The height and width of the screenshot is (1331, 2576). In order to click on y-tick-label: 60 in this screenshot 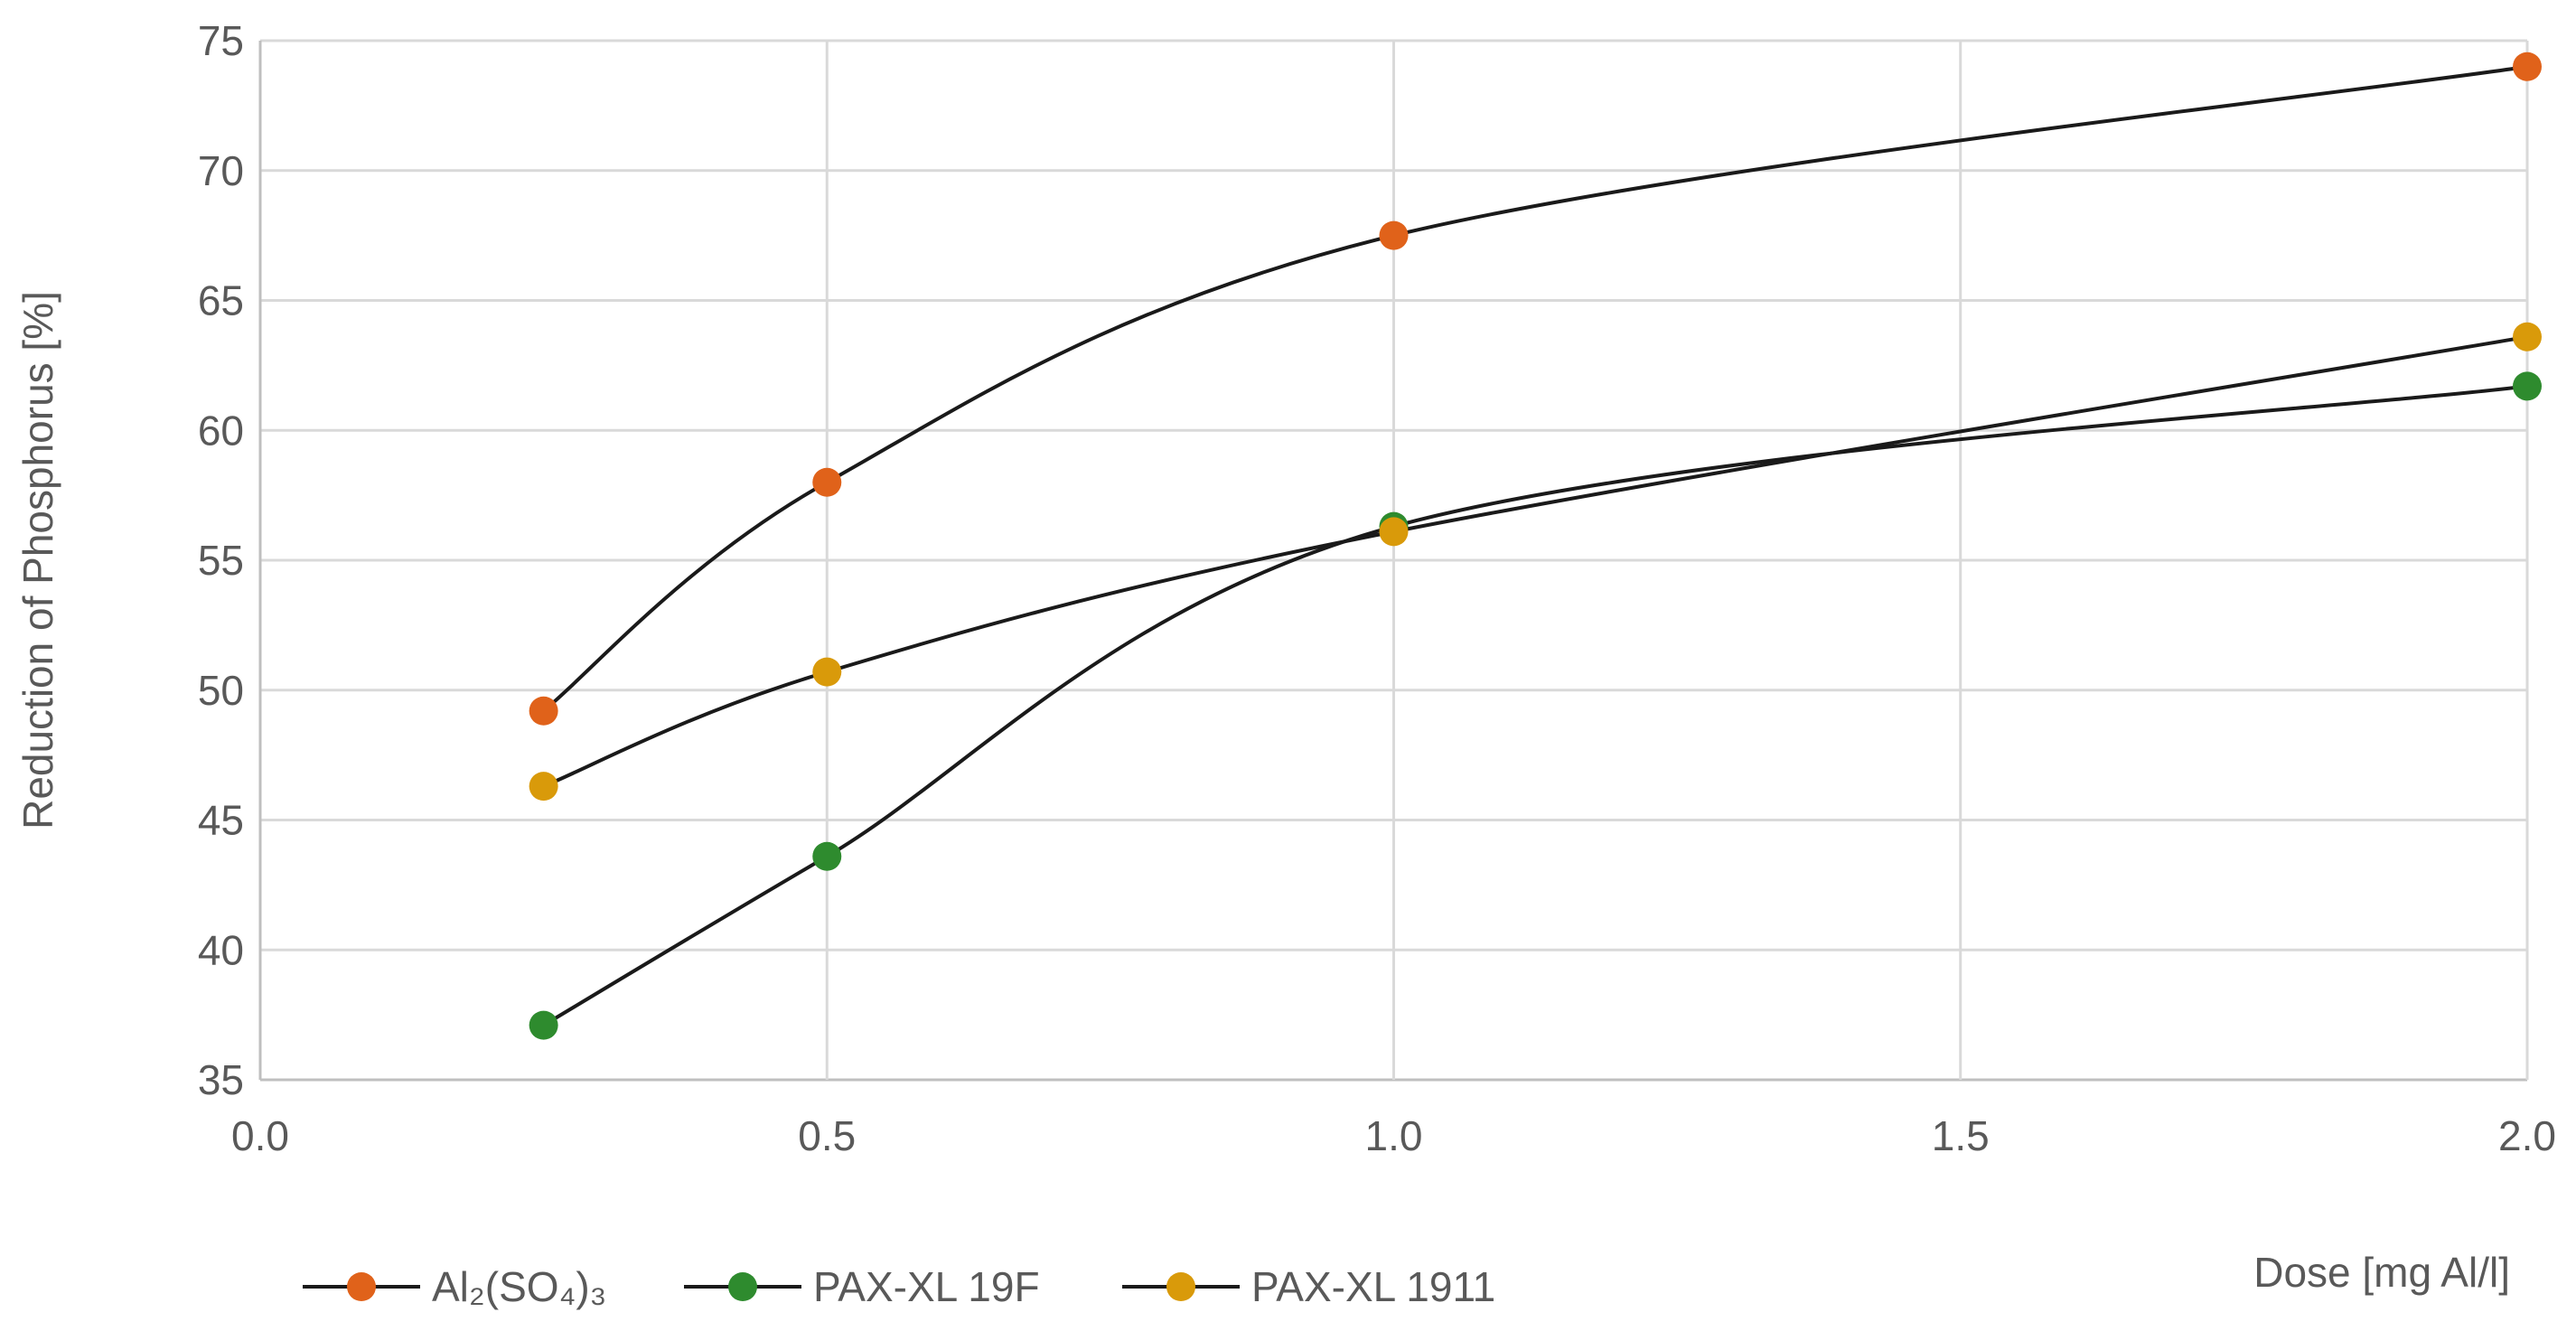, I will do `click(221, 430)`.